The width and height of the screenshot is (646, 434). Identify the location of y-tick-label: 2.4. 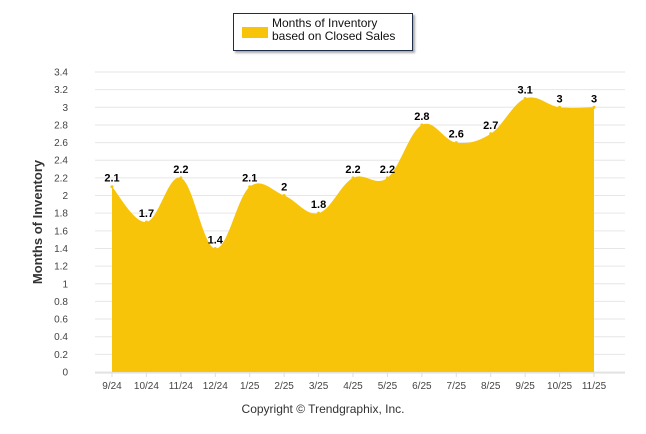
(61, 161).